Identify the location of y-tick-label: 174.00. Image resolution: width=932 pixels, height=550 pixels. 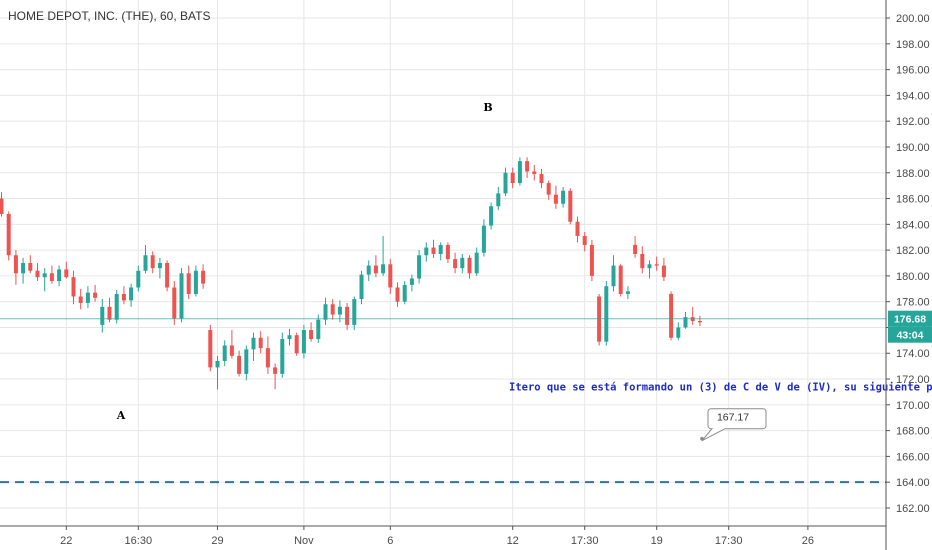
(913, 354).